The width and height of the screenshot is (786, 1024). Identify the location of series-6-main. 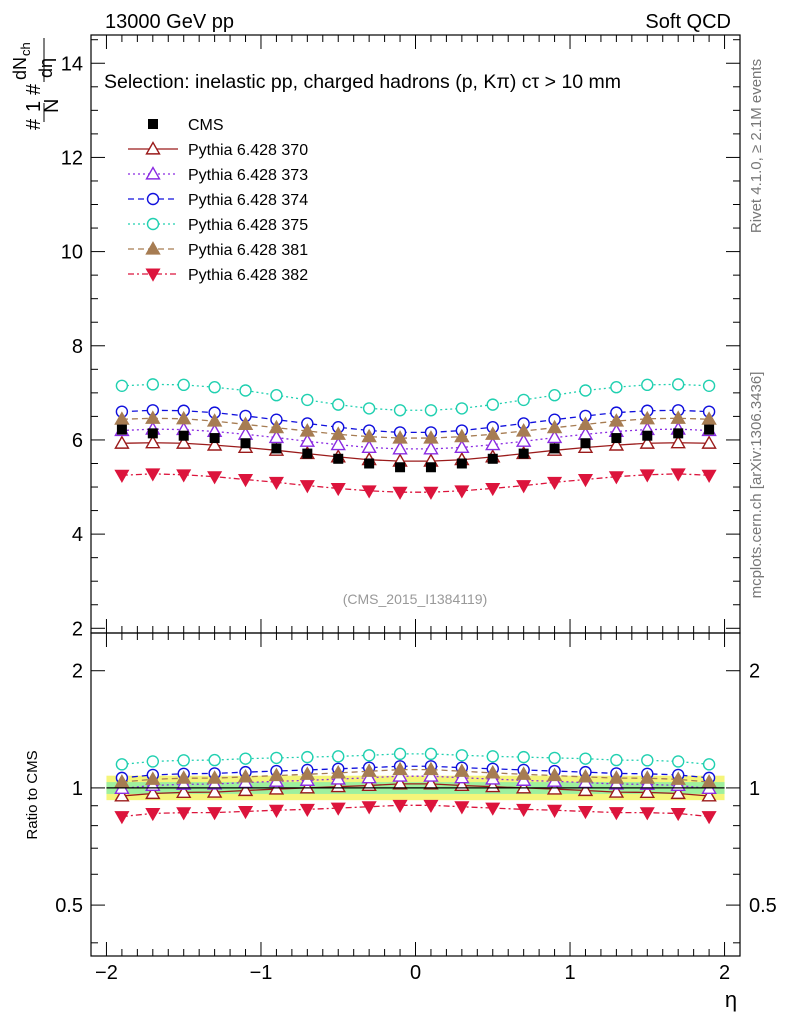
(415, 484).